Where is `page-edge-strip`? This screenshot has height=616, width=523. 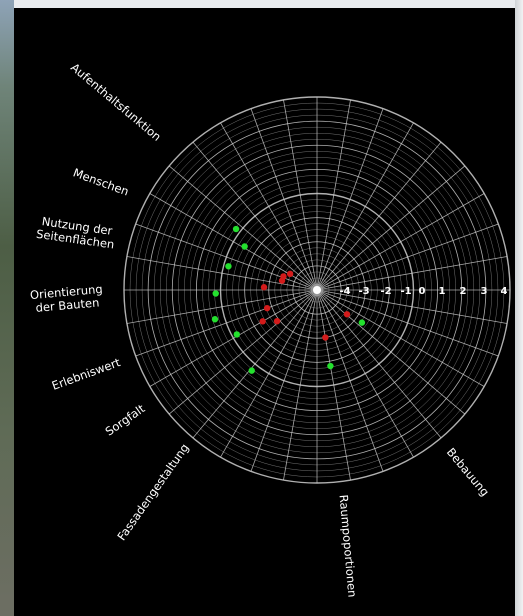 page-edge-strip is located at coordinates (519, 308).